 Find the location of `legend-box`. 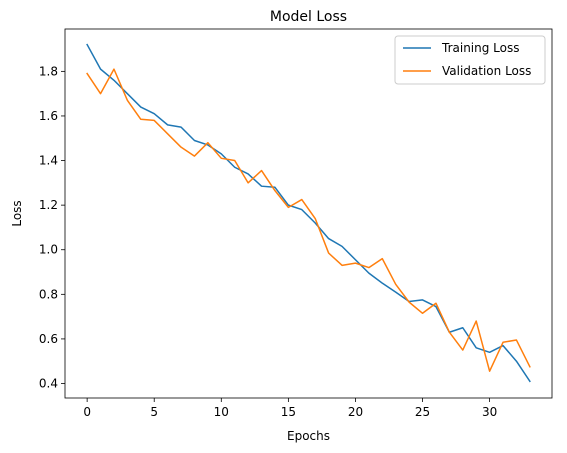

legend-box is located at coordinates (470, 60).